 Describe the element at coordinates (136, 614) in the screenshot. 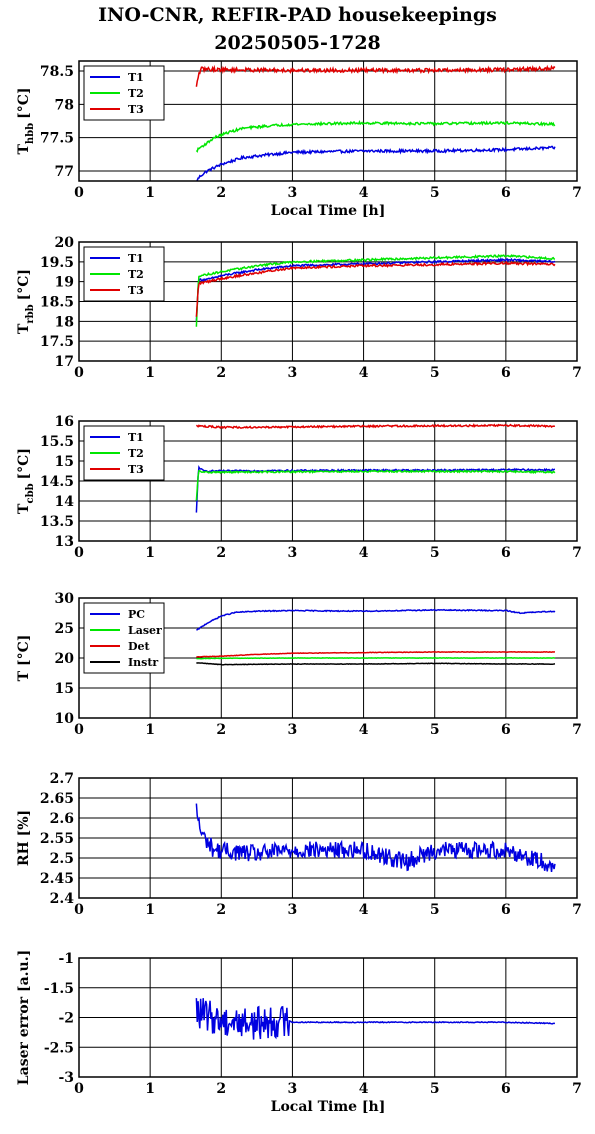

I see `legend-label: PC` at that location.